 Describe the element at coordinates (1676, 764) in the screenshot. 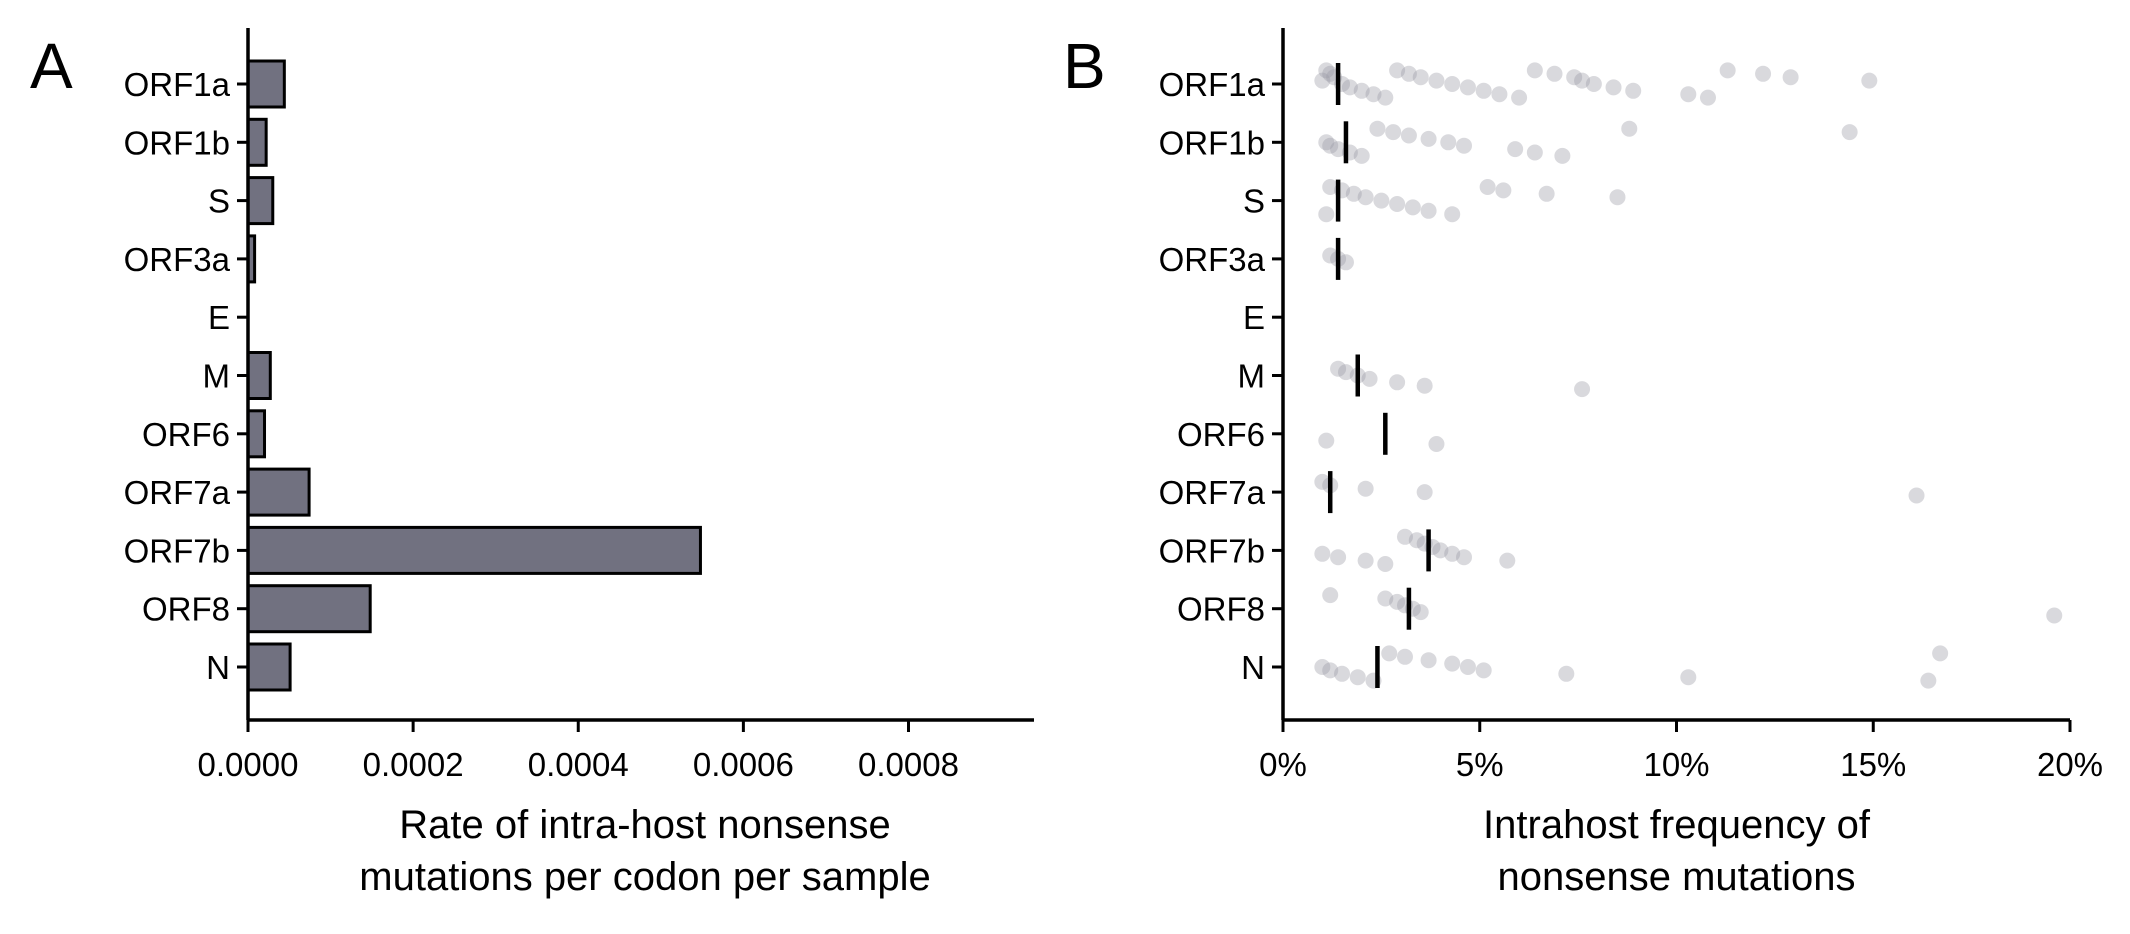

I see `xtick-label: 10%` at that location.